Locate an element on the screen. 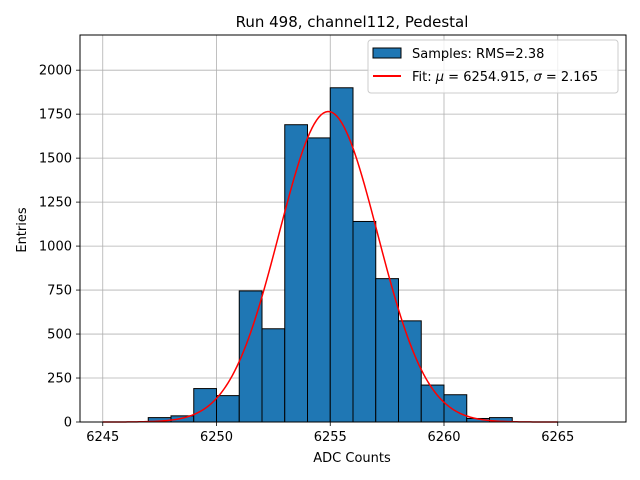 This screenshot has height=480, width=640. y-tick-label: 1250 is located at coordinates (55, 203).